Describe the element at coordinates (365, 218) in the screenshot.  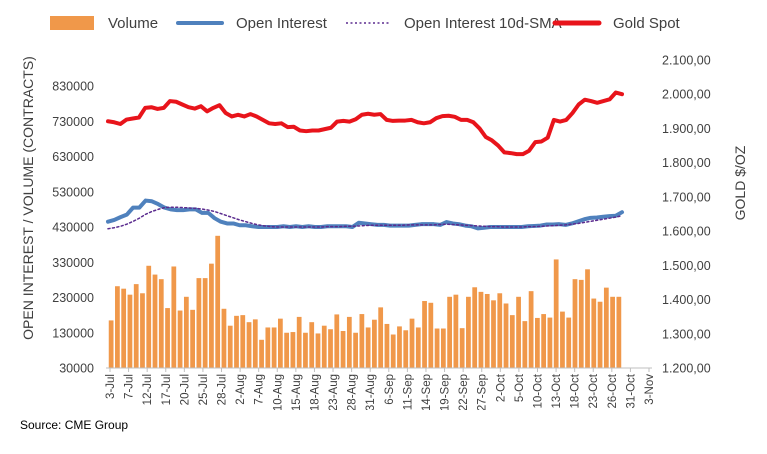
I see `open-interest-sma-line` at that location.